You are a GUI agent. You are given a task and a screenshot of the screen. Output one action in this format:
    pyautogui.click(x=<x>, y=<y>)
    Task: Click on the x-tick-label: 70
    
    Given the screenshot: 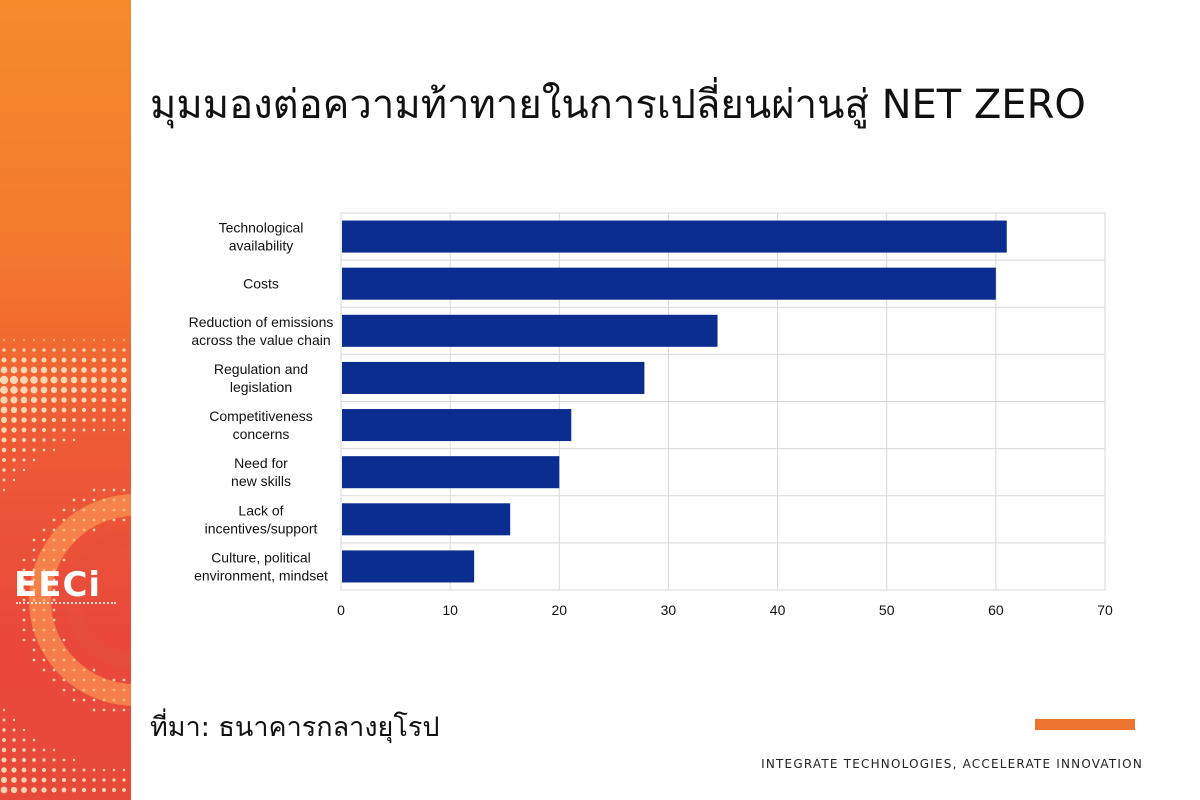 What is the action you would take?
    pyautogui.click(x=1105, y=610)
    